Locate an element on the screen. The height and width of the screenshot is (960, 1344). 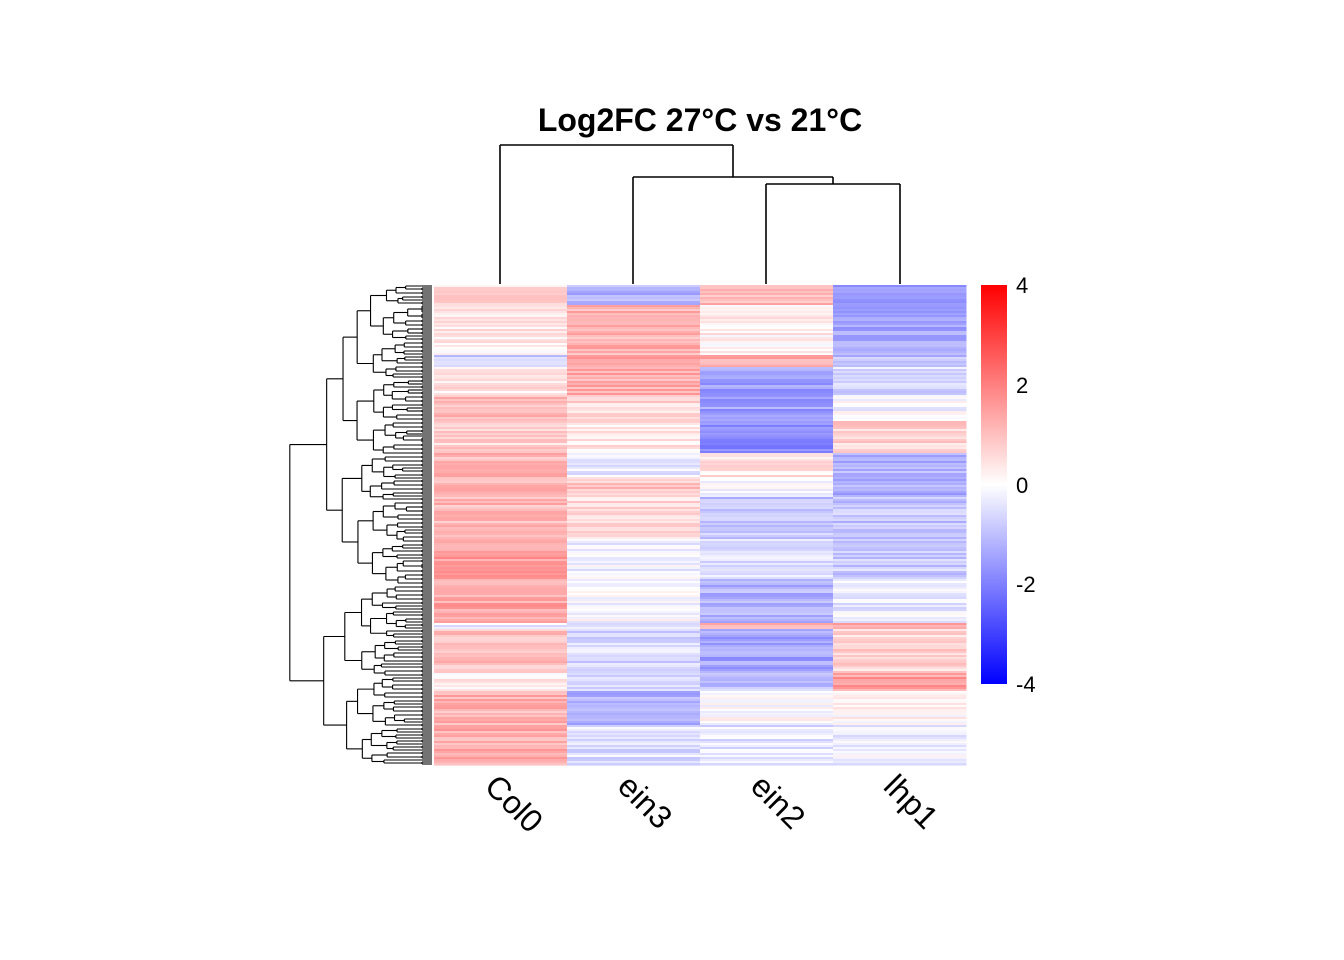
legend-tick-0: 0 is located at coordinates (1022, 485).